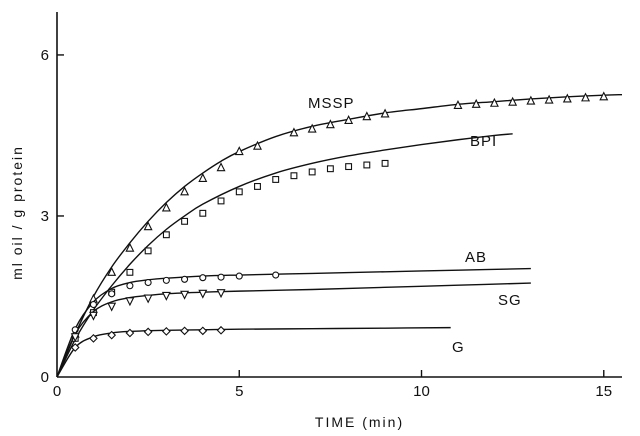 The height and width of the screenshot is (436, 640). I want to click on series-label-g: G, so click(458, 347).